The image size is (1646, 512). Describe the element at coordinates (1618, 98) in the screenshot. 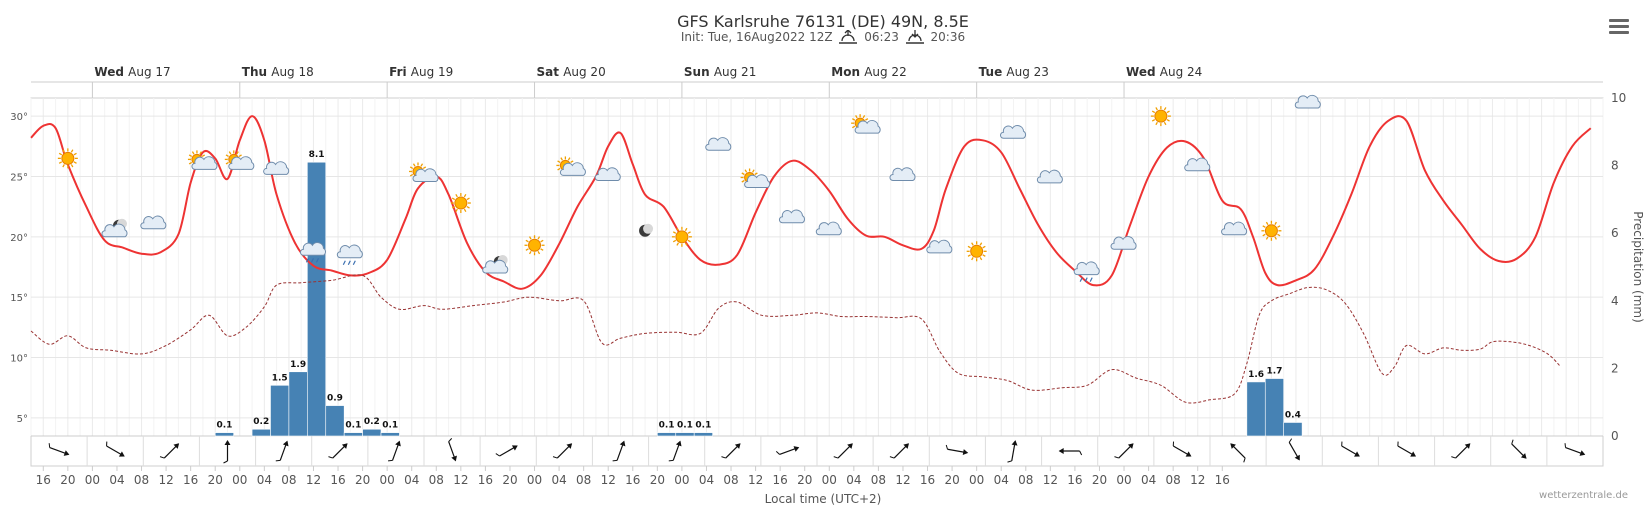

I see `precip-tick-label: 10` at that location.